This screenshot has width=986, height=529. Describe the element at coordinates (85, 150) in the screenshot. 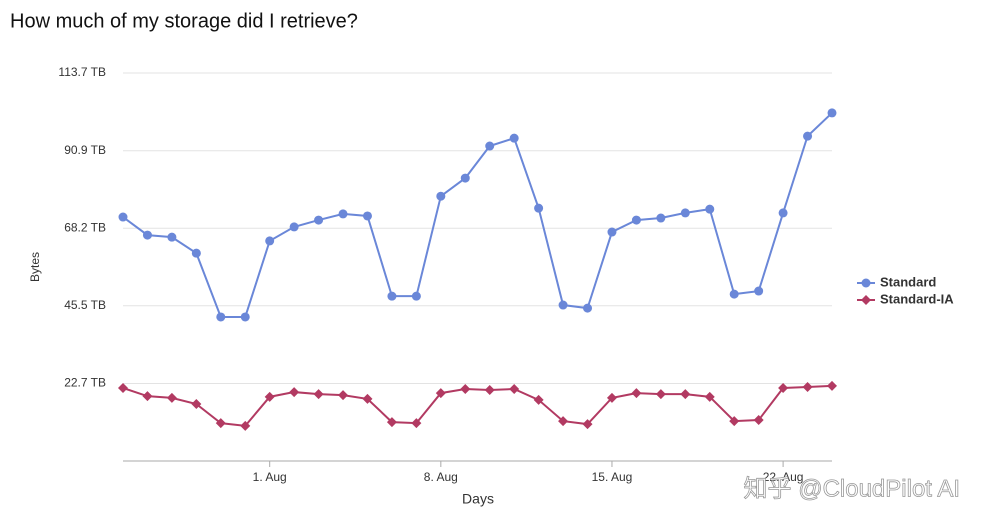

I see `y-tick-label: 90.9 TB` at that location.